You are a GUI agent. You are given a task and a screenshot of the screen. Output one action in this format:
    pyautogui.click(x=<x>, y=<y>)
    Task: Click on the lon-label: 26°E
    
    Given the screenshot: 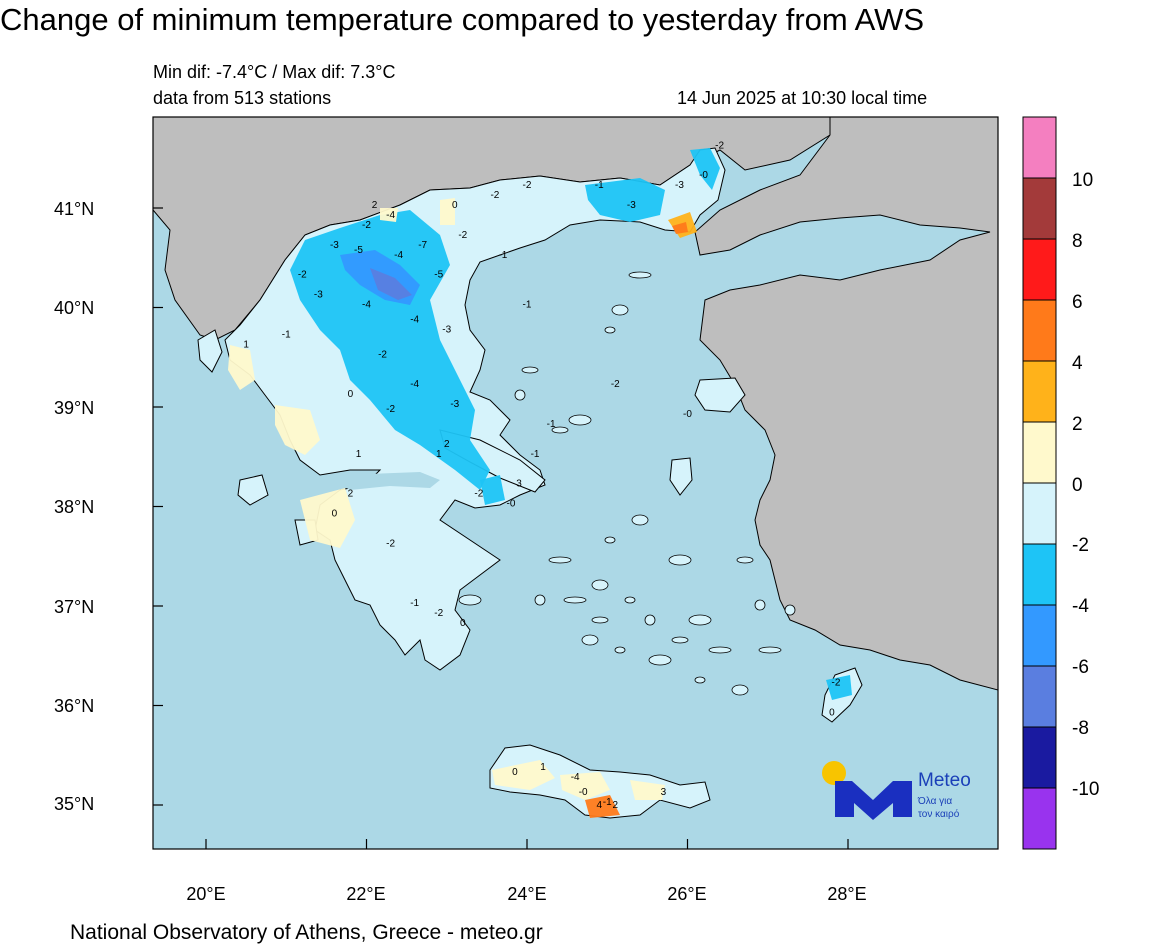 What is the action you would take?
    pyautogui.click(x=687, y=894)
    